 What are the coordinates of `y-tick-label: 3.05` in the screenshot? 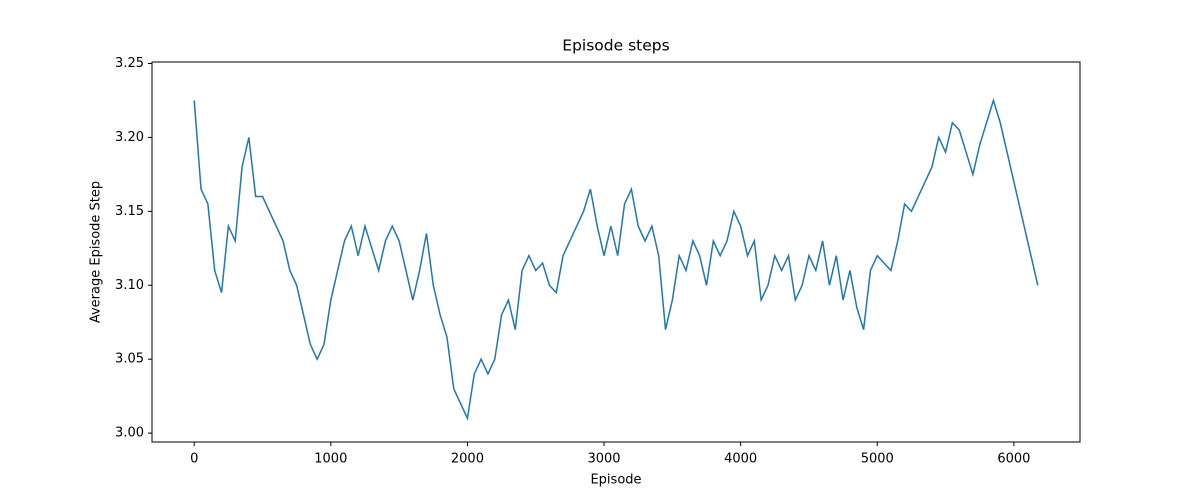 It's located at (129, 359).